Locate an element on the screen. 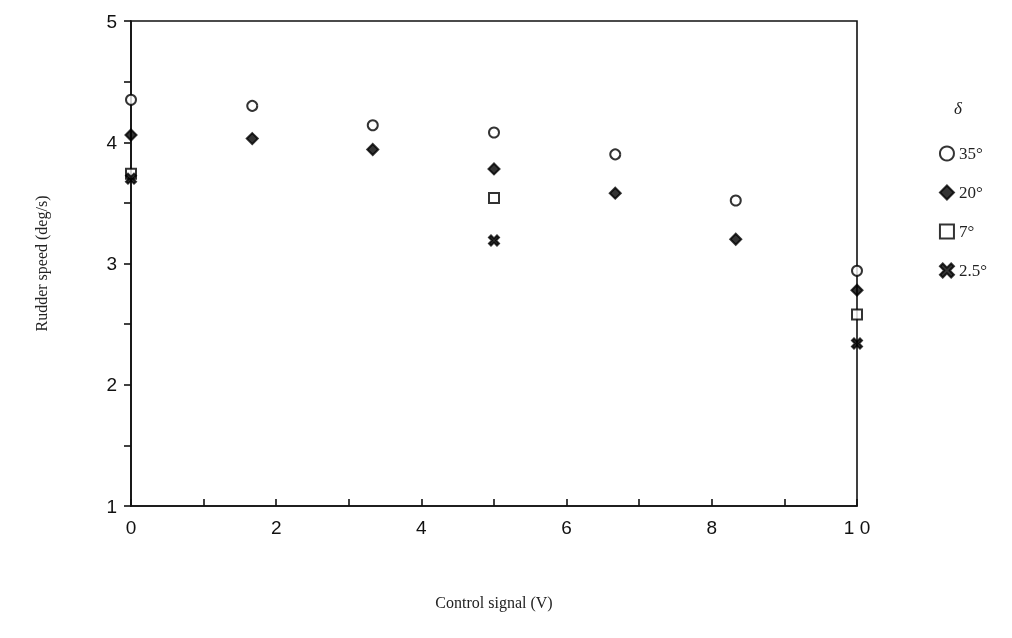 The height and width of the screenshot is (638, 1012). y-tick-label: 4 is located at coordinates (112, 142).